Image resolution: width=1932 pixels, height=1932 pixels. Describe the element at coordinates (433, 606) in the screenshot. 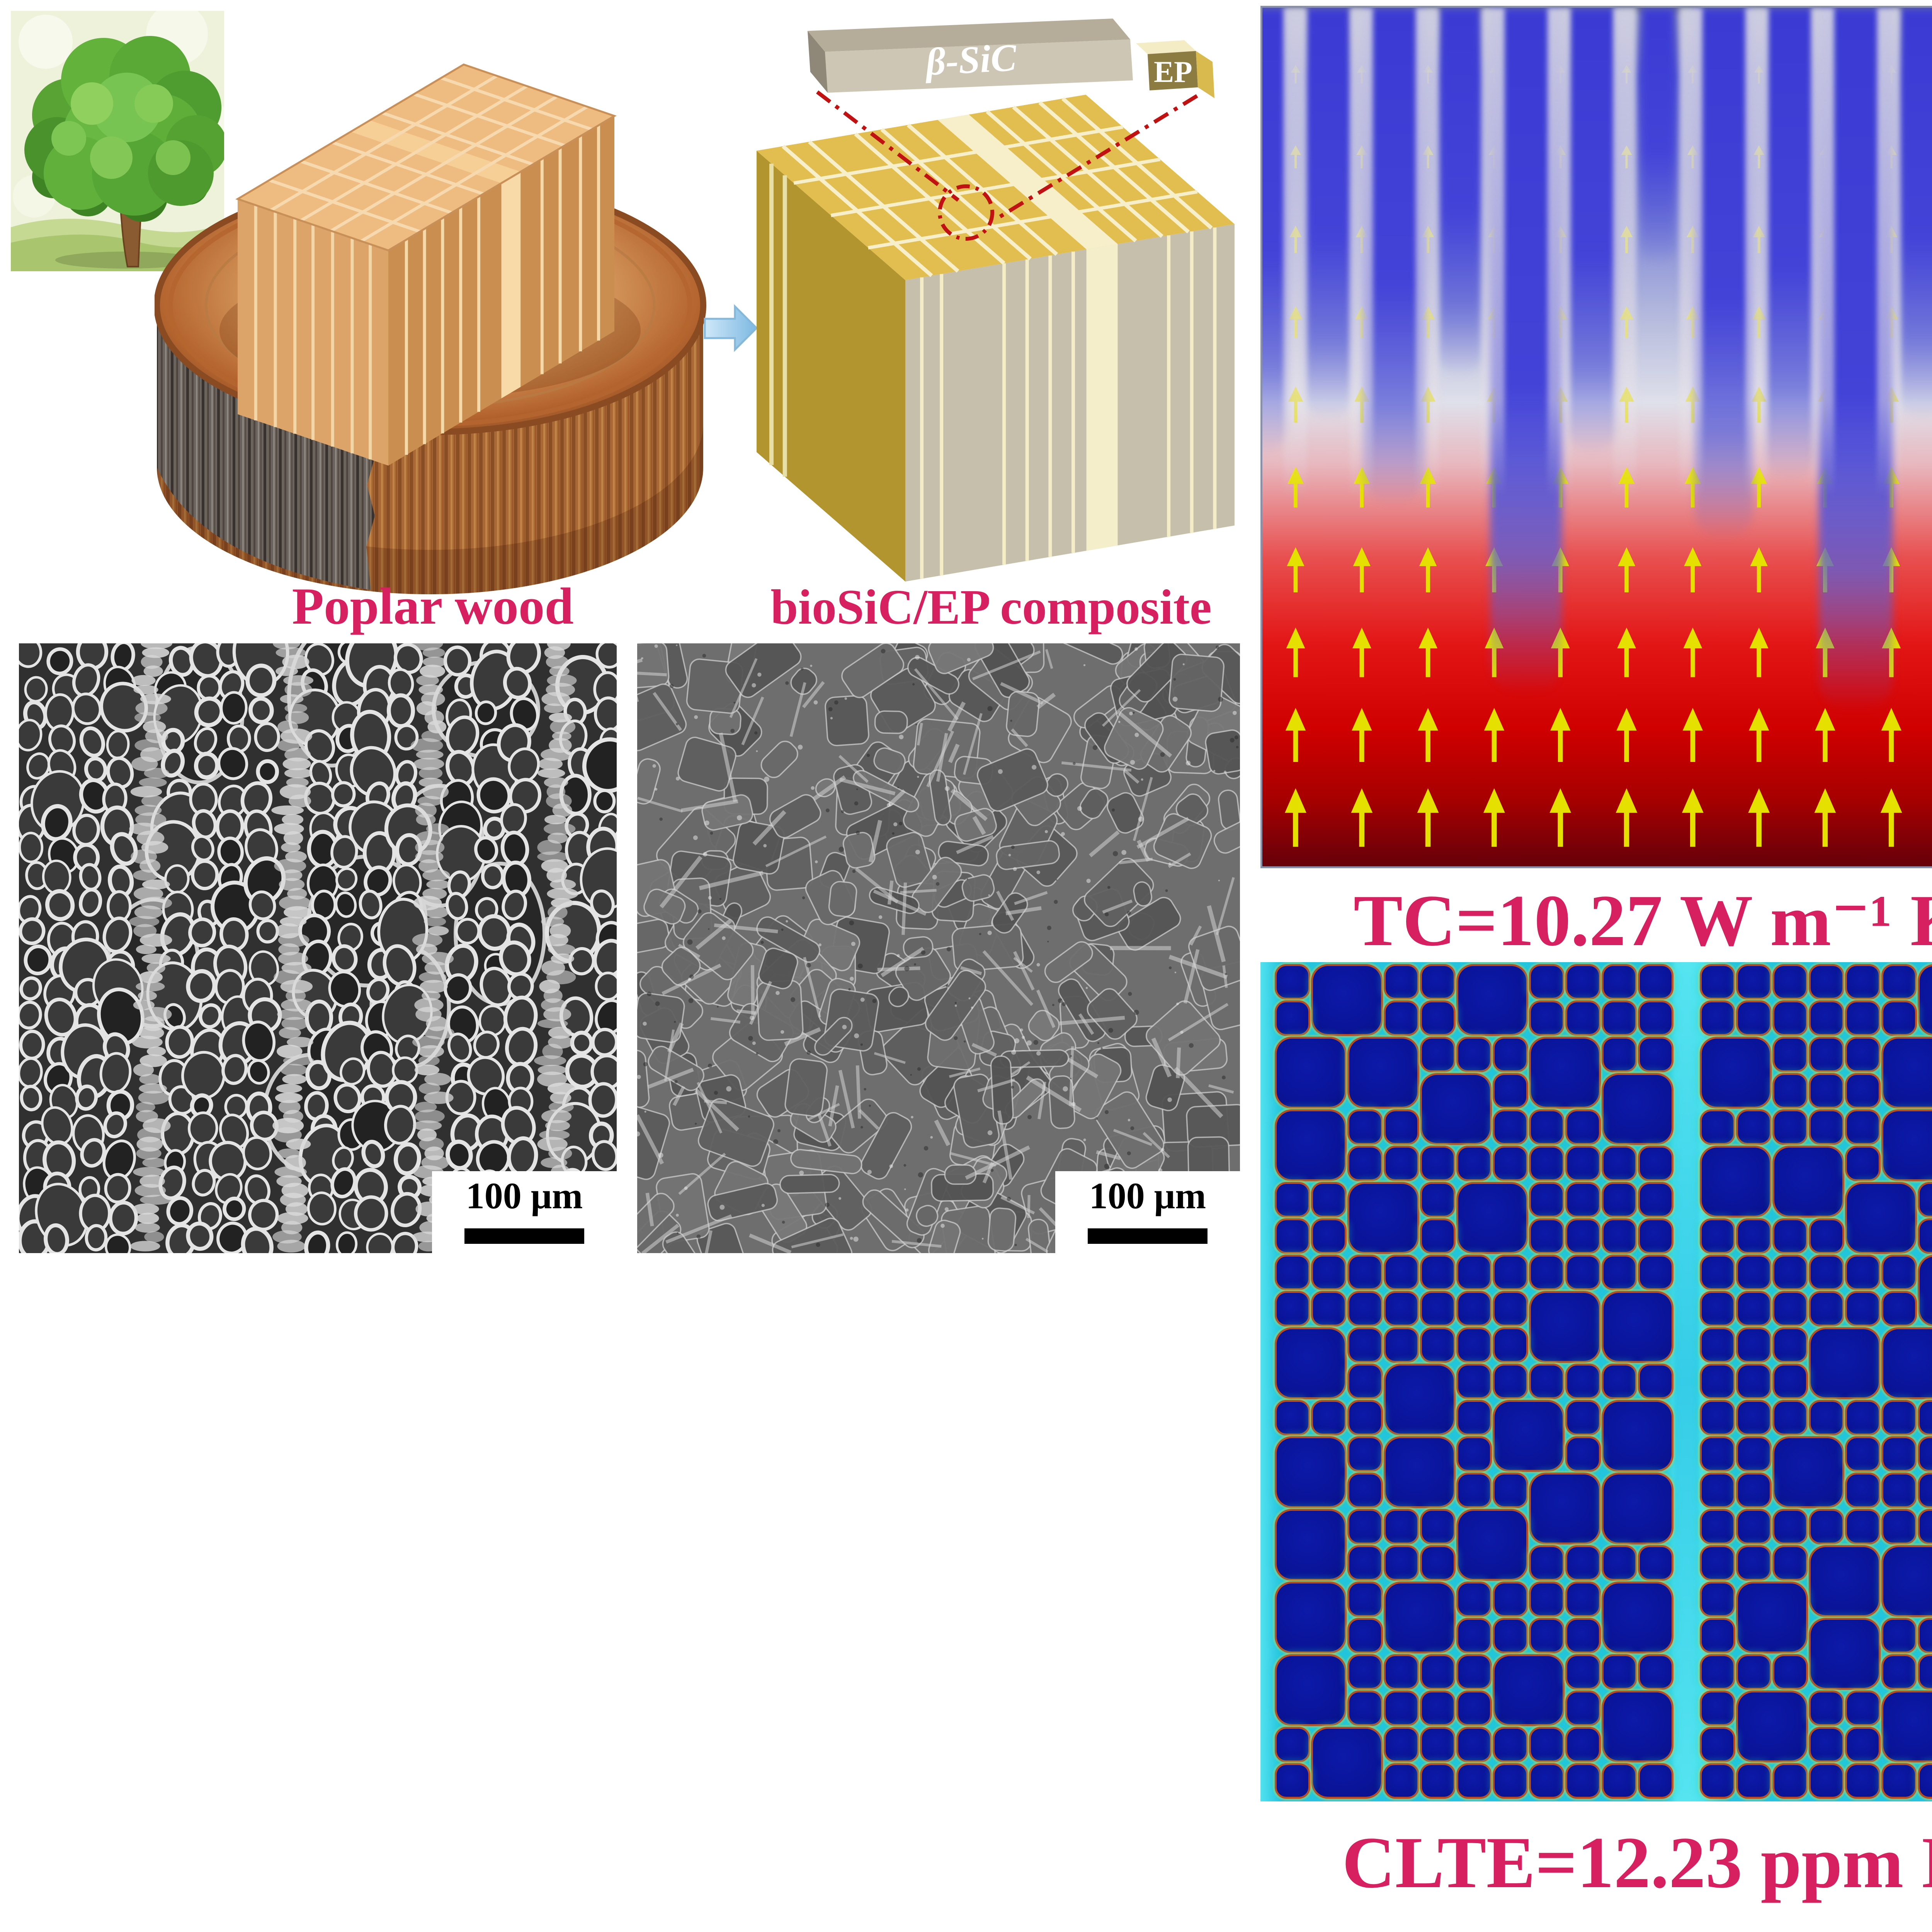

I see `poplar-wood-label: Poplar wood` at that location.